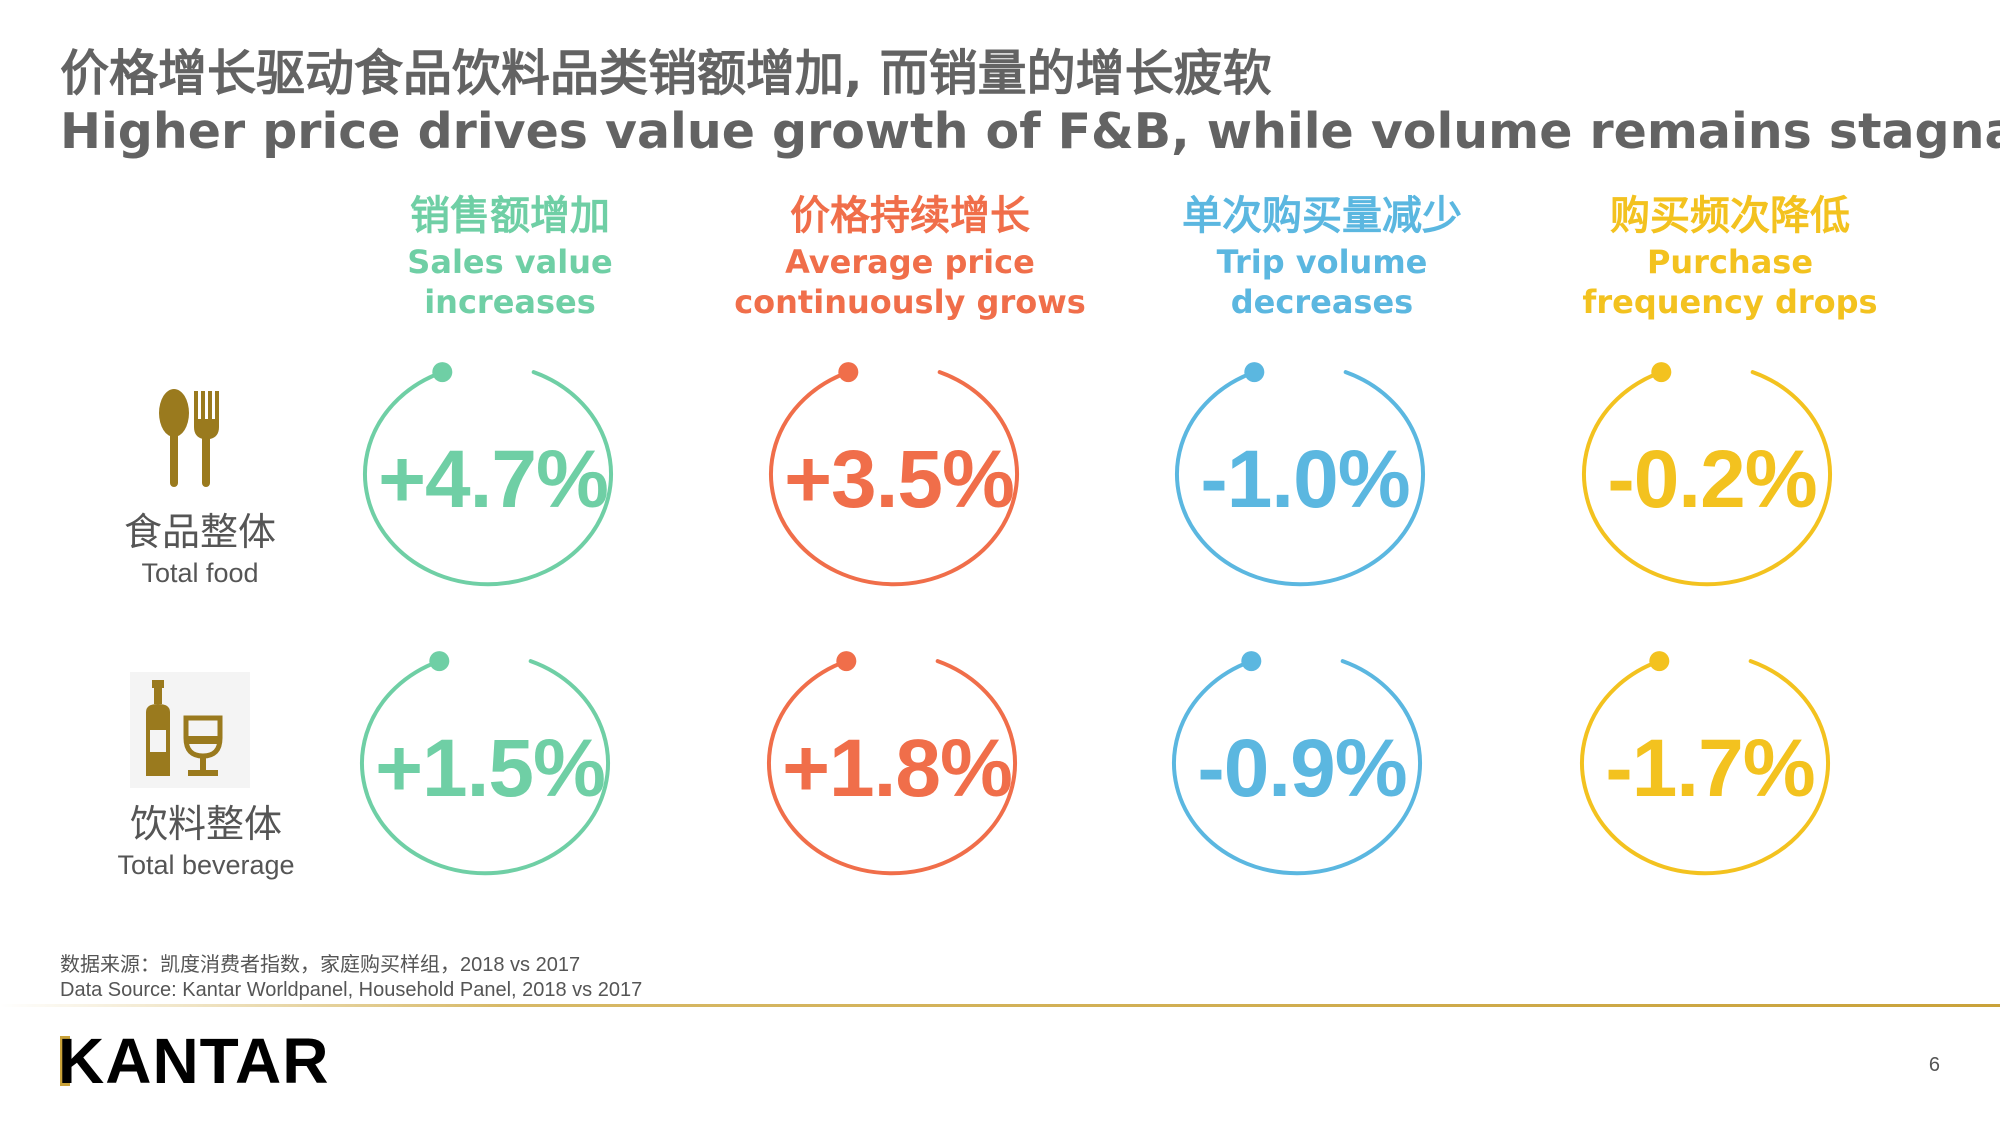 Image resolution: width=2000 pixels, height=1125 pixels. I want to click on metric-beverage-trip-volume: -0.9%, so click(1302, 770).